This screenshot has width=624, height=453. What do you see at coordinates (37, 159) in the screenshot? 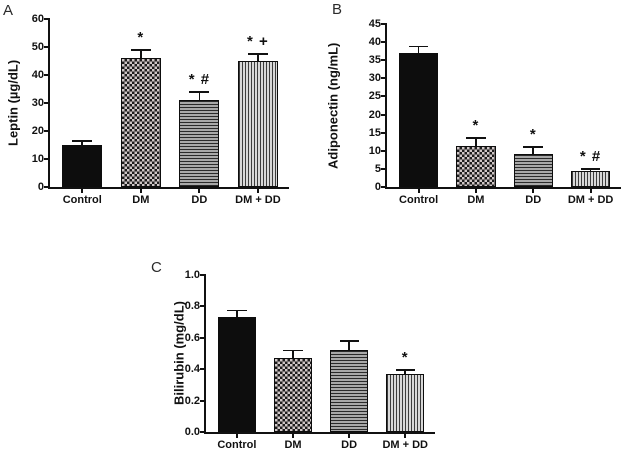
I see `y-tick-label: 10` at bounding box center [37, 159].